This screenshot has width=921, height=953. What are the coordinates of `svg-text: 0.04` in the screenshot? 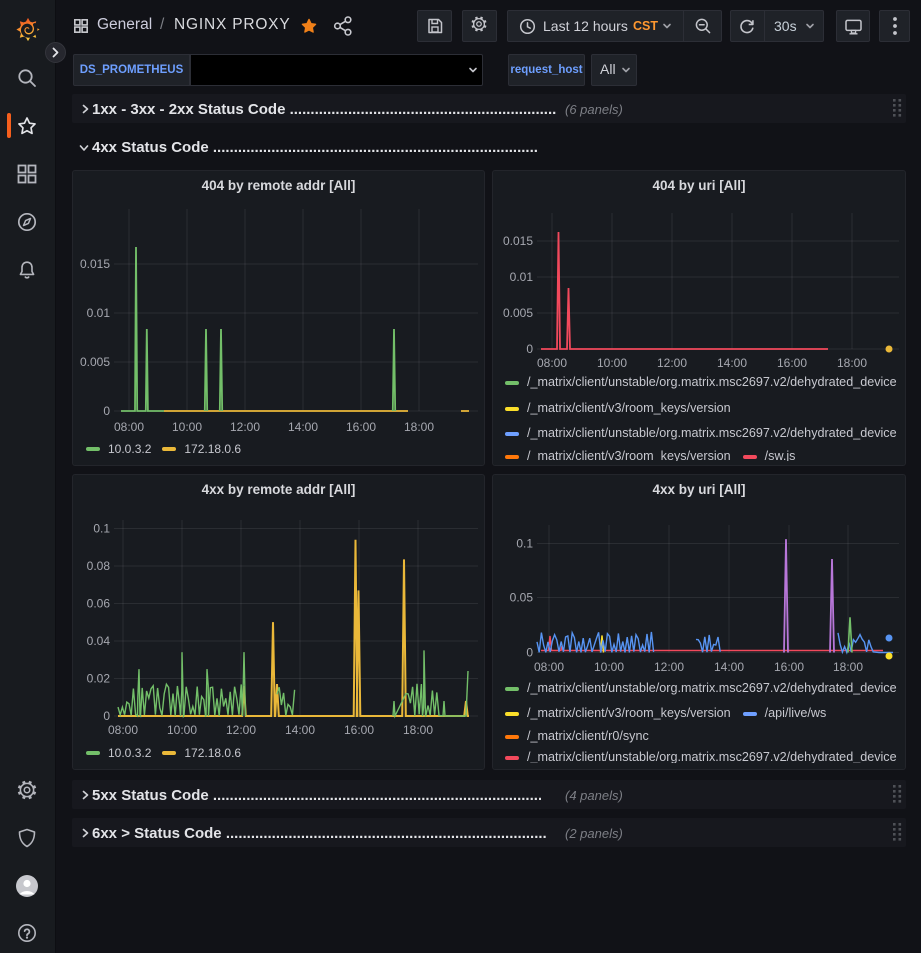 It's located at (99, 641).